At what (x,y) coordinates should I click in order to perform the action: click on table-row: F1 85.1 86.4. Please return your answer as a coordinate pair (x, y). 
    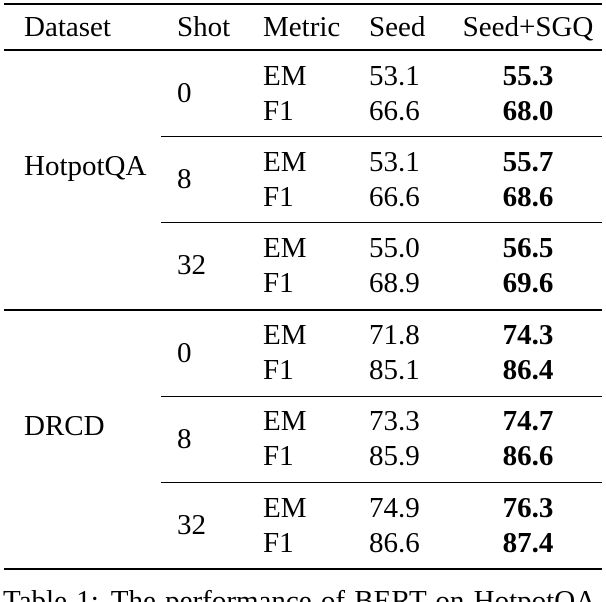
    Looking at the image, I should click on (303, 375).